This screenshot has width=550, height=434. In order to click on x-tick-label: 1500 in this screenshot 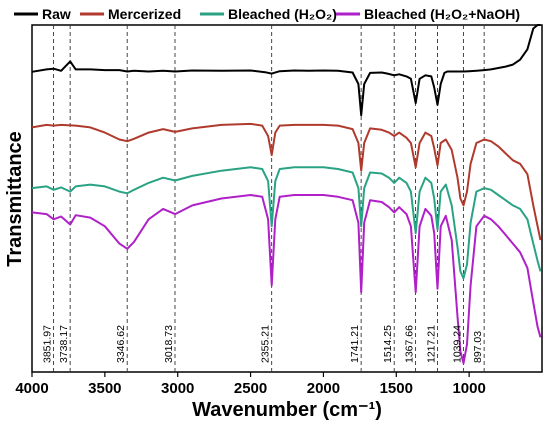, I will do `click(396, 388)`.